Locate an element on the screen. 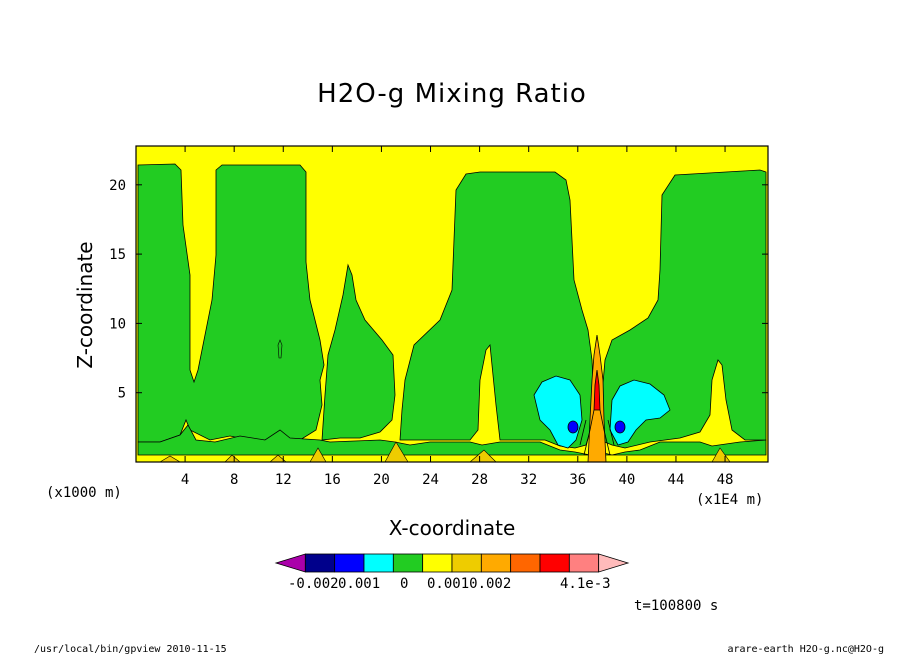  x-tick-label-9: 40 is located at coordinates (626, 480).